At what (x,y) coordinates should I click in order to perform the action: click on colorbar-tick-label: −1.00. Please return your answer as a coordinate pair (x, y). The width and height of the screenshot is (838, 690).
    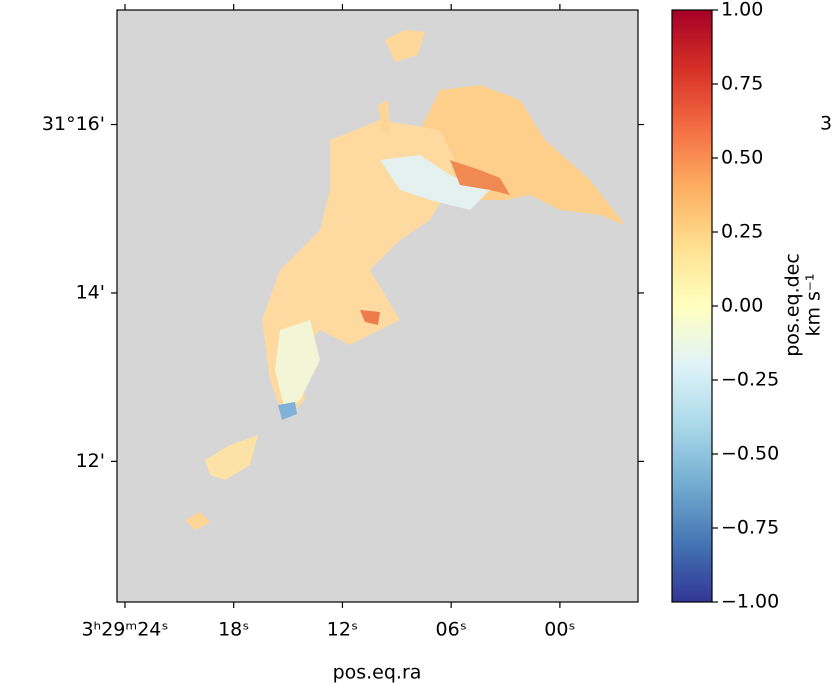
    Looking at the image, I should click on (750, 602).